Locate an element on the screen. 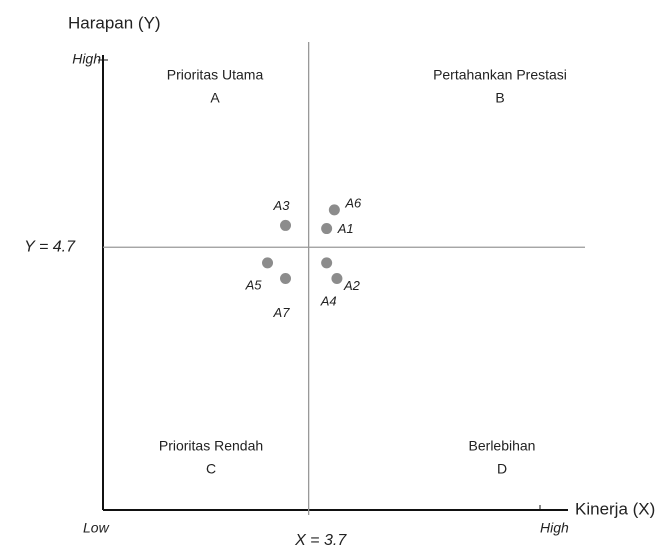 This screenshot has width=668, height=555. y-tick-label: High is located at coordinates (86, 59).